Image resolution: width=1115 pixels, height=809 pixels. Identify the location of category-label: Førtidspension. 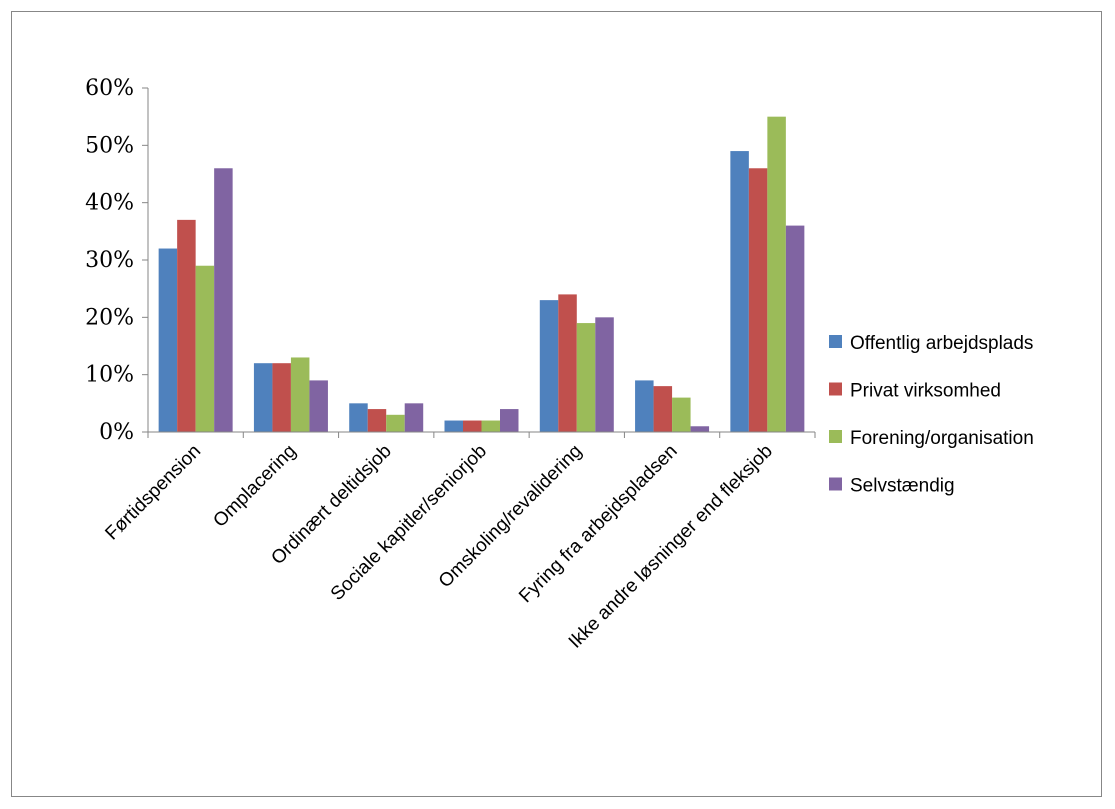
(153, 493).